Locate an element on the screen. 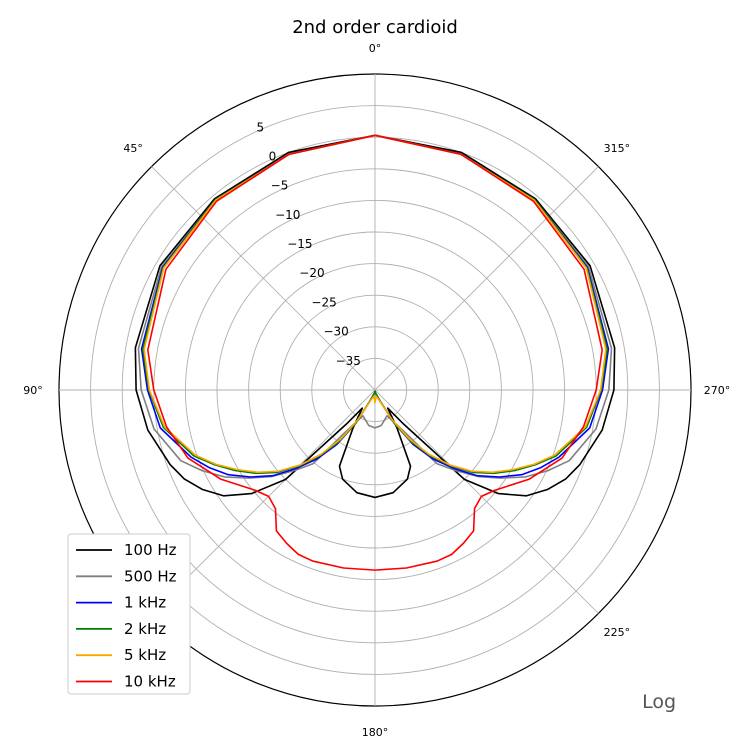 This screenshot has height=750, width=750. legend-label: 10 kHz is located at coordinates (150, 682).